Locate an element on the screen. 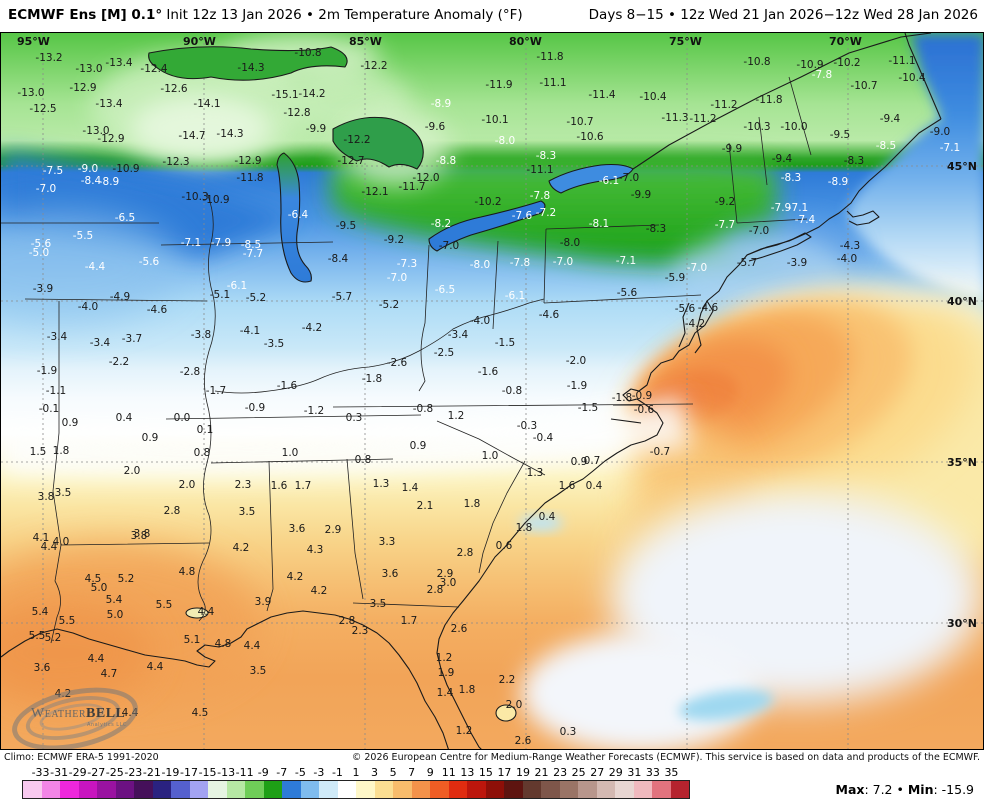 The height and width of the screenshot is (808, 984). map-value-label: -1.7 is located at coordinates (216, 391).